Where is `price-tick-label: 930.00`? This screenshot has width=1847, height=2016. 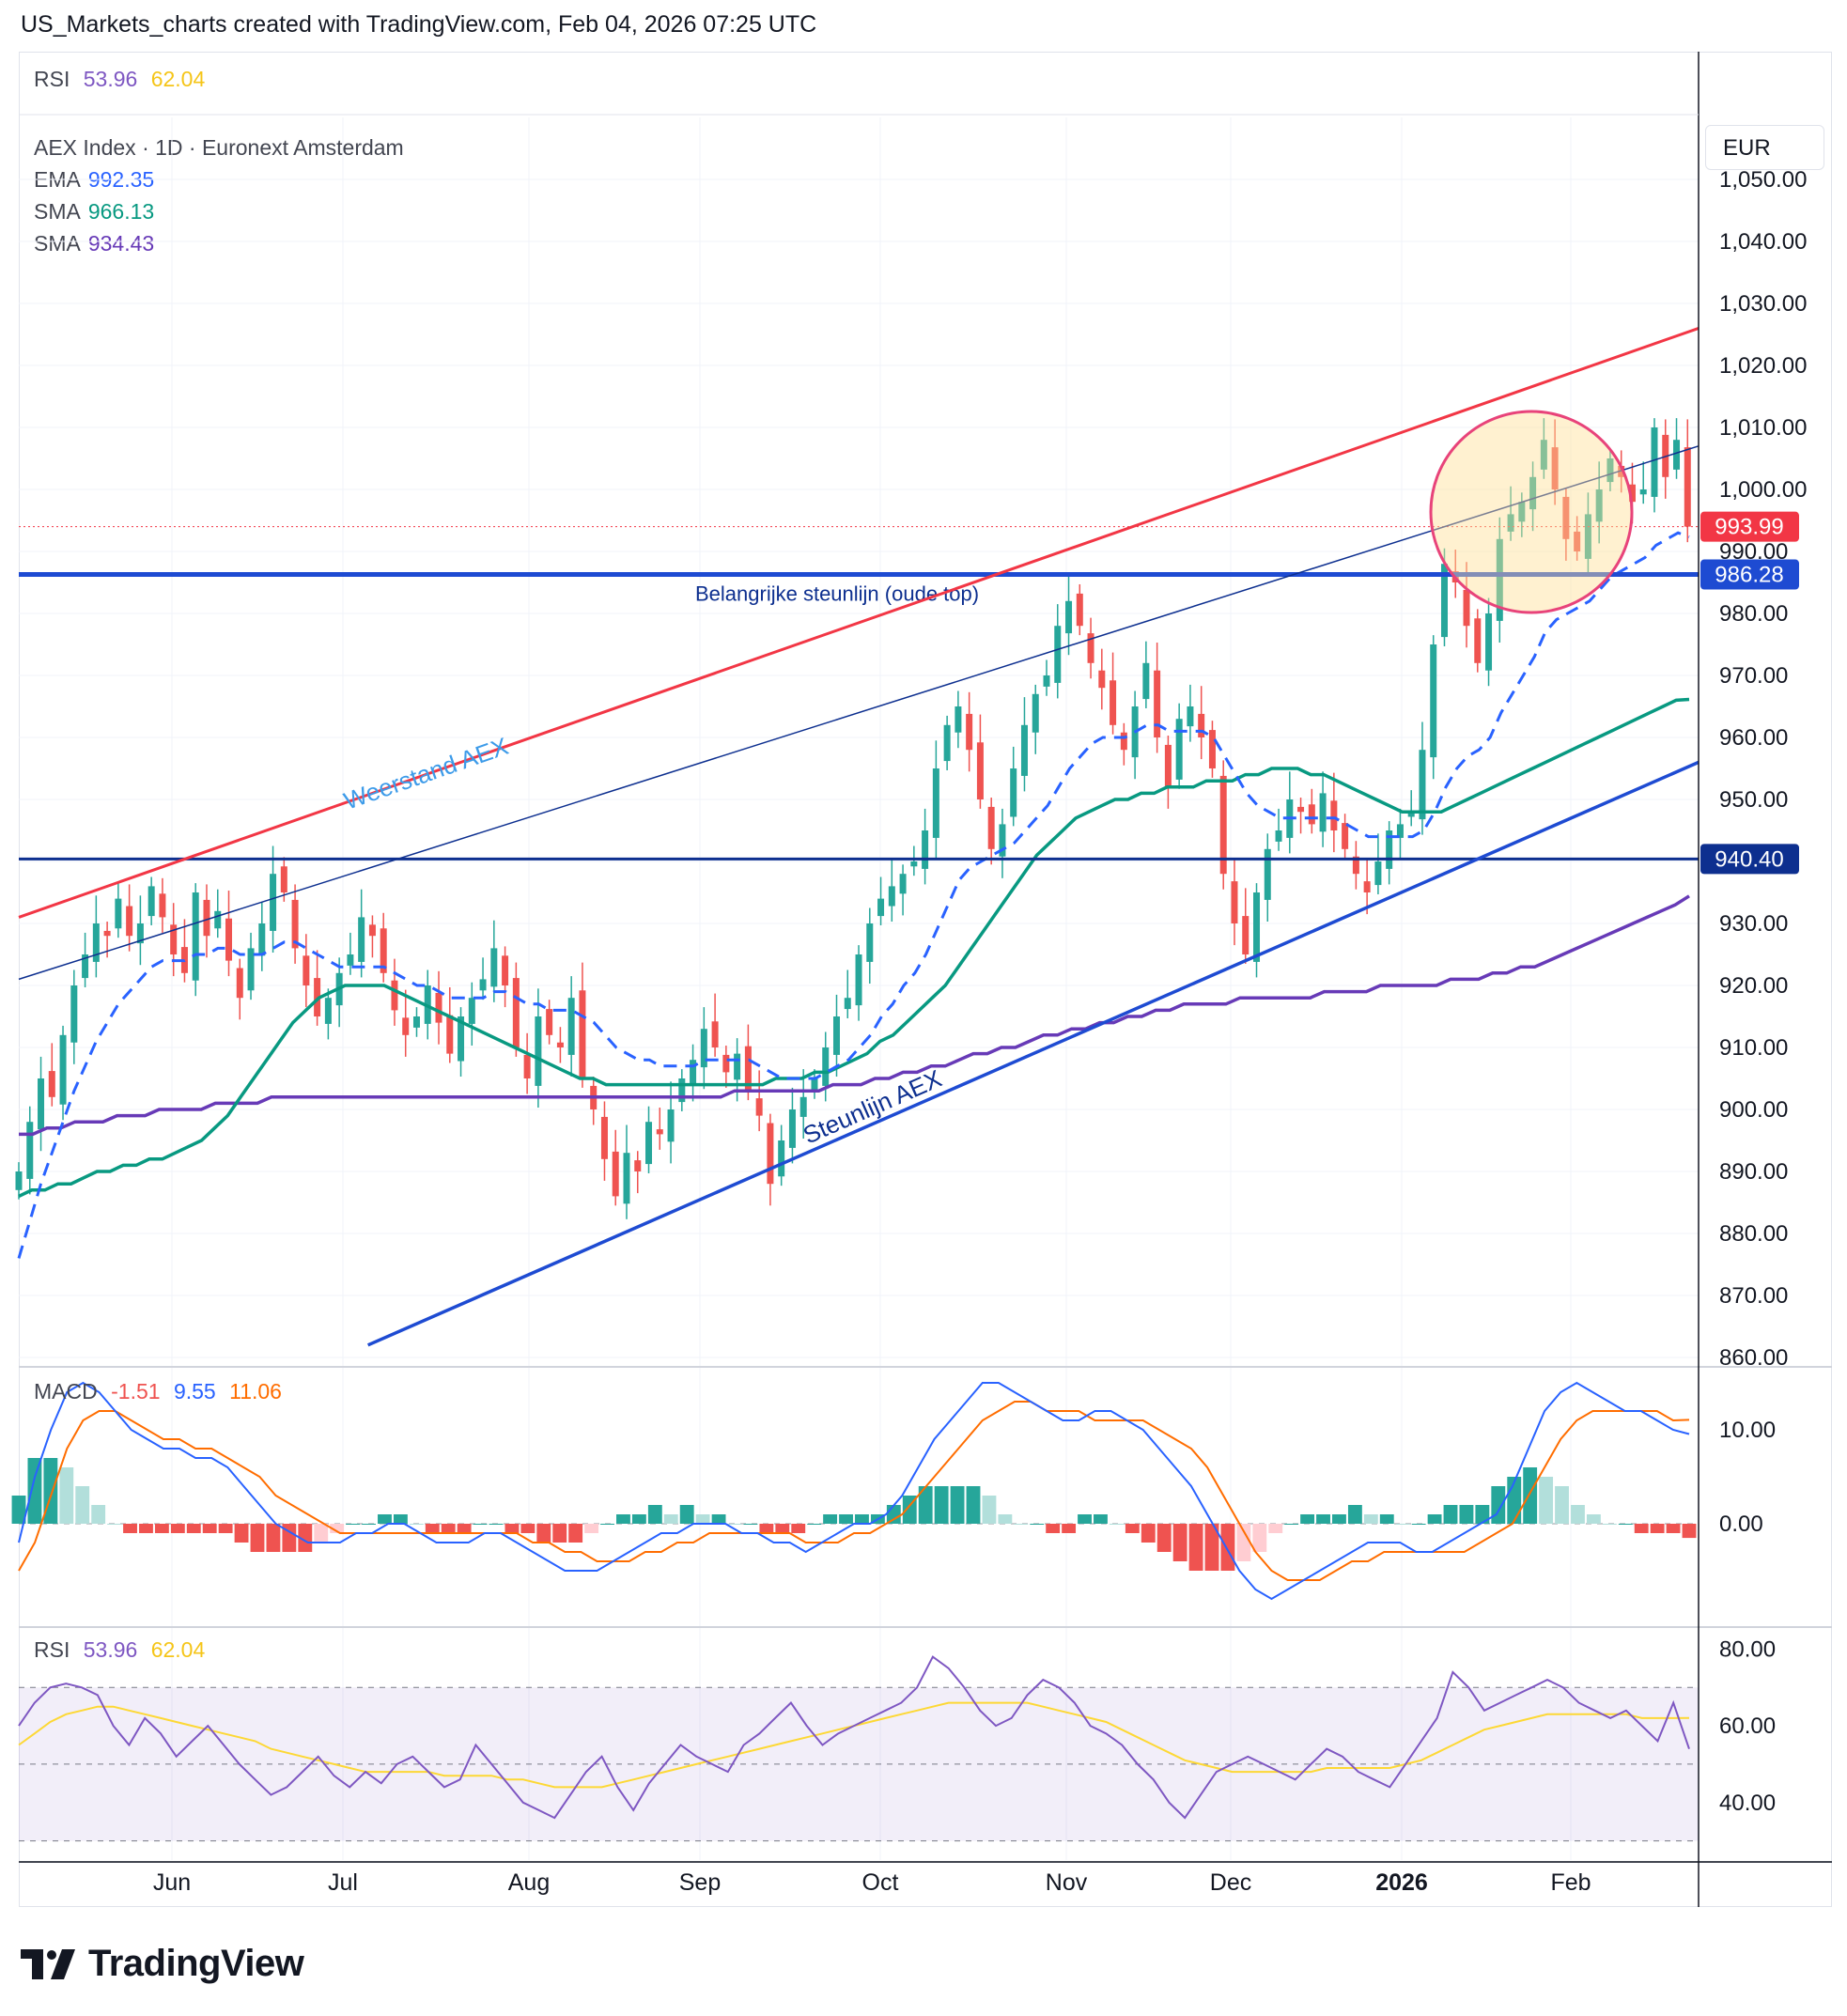
price-tick-label: 930.00 is located at coordinates (1753, 924).